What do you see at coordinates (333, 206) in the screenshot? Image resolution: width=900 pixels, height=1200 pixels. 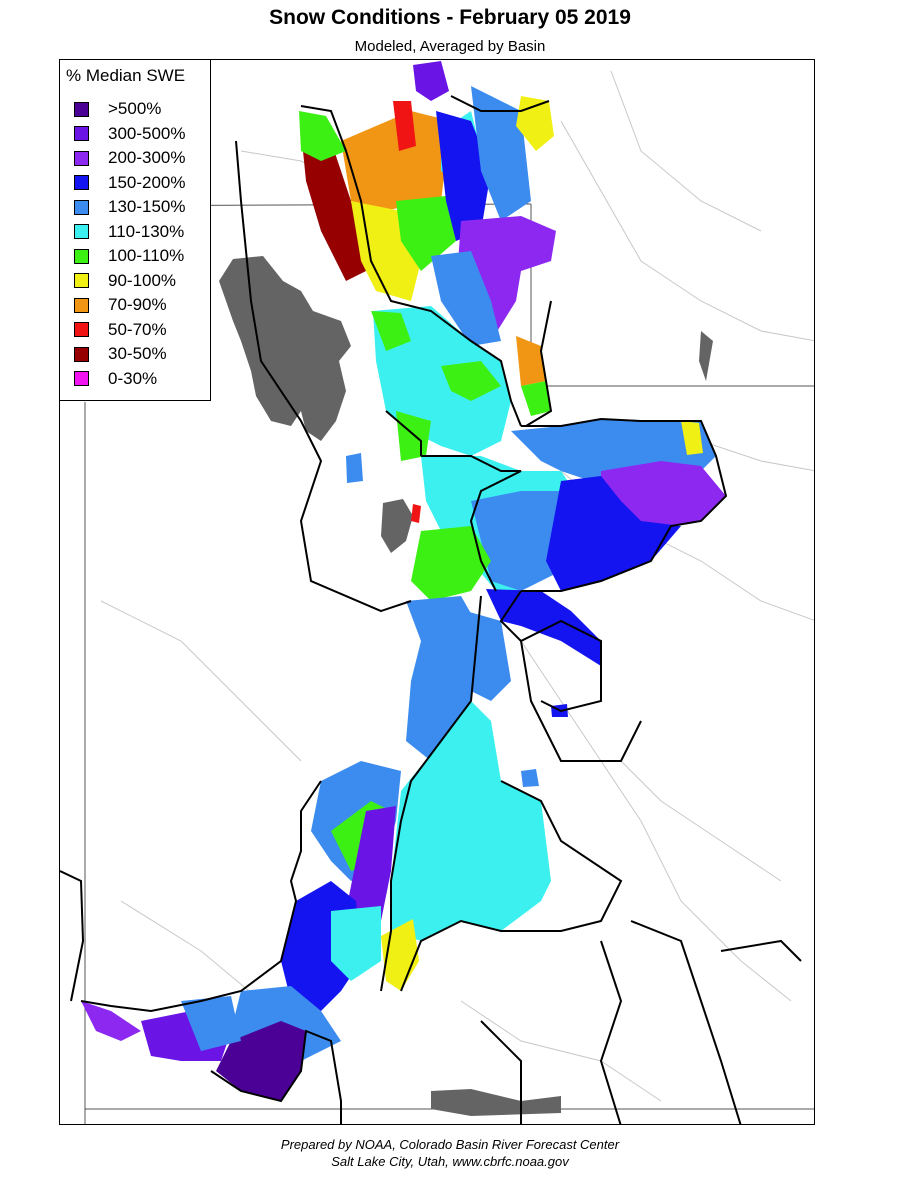 I see `basin-north-darkred` at bounding box center [333, 206].